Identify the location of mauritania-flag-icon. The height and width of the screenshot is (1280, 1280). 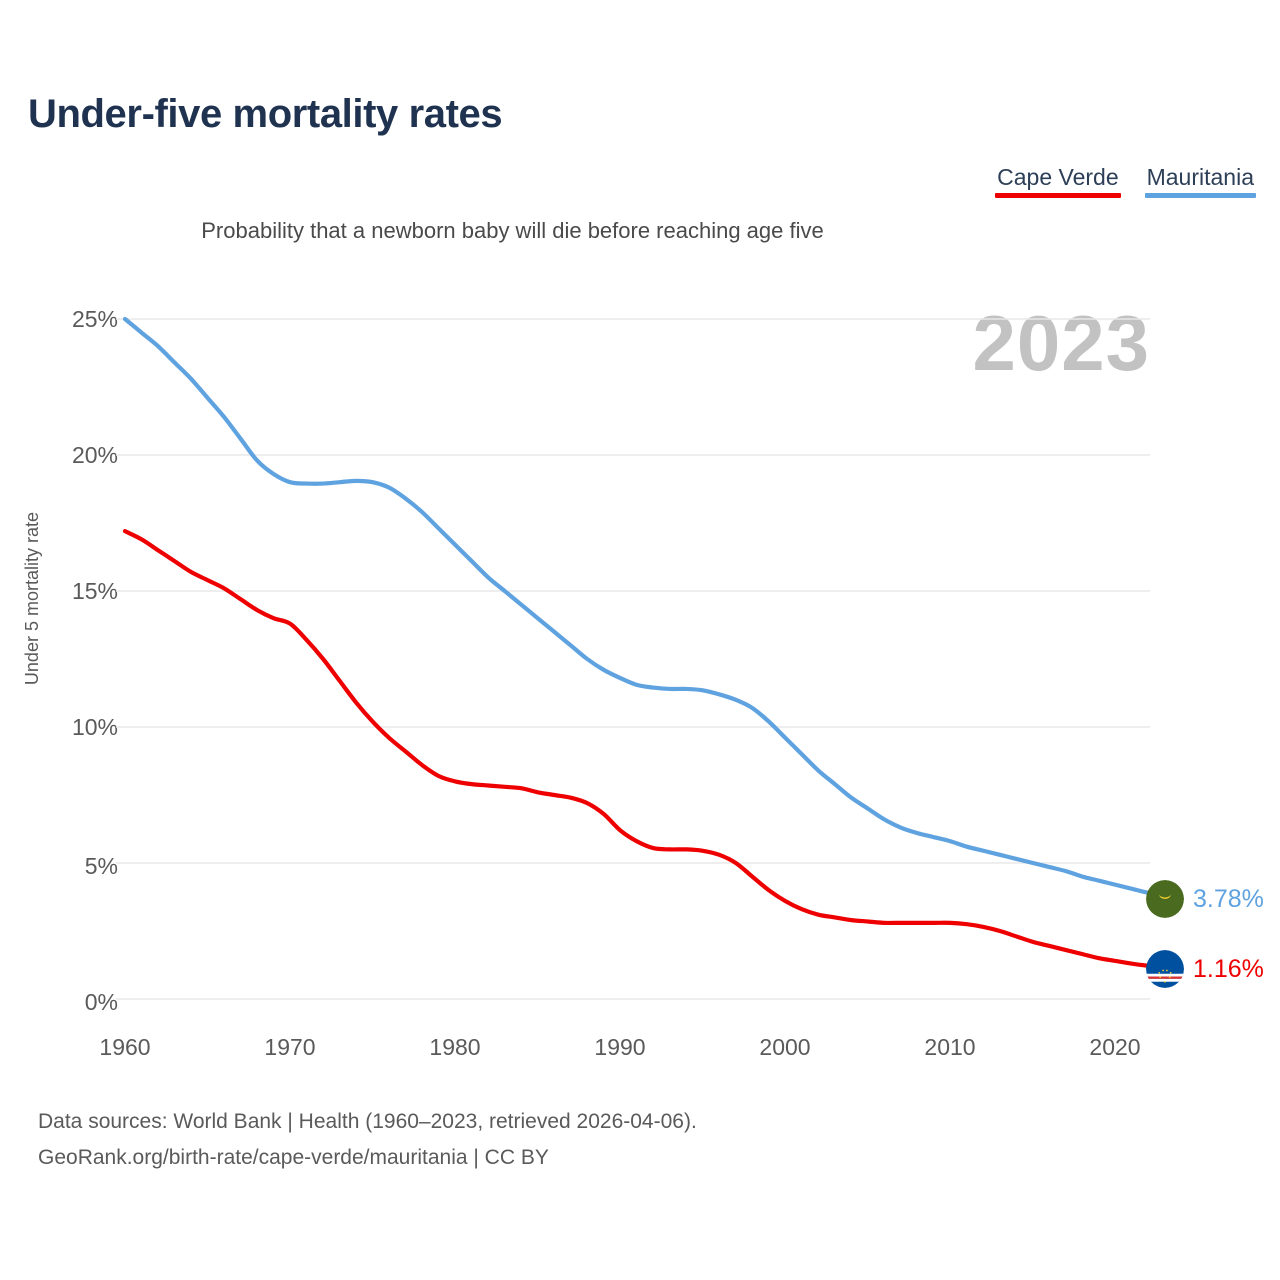
(1165, 899).